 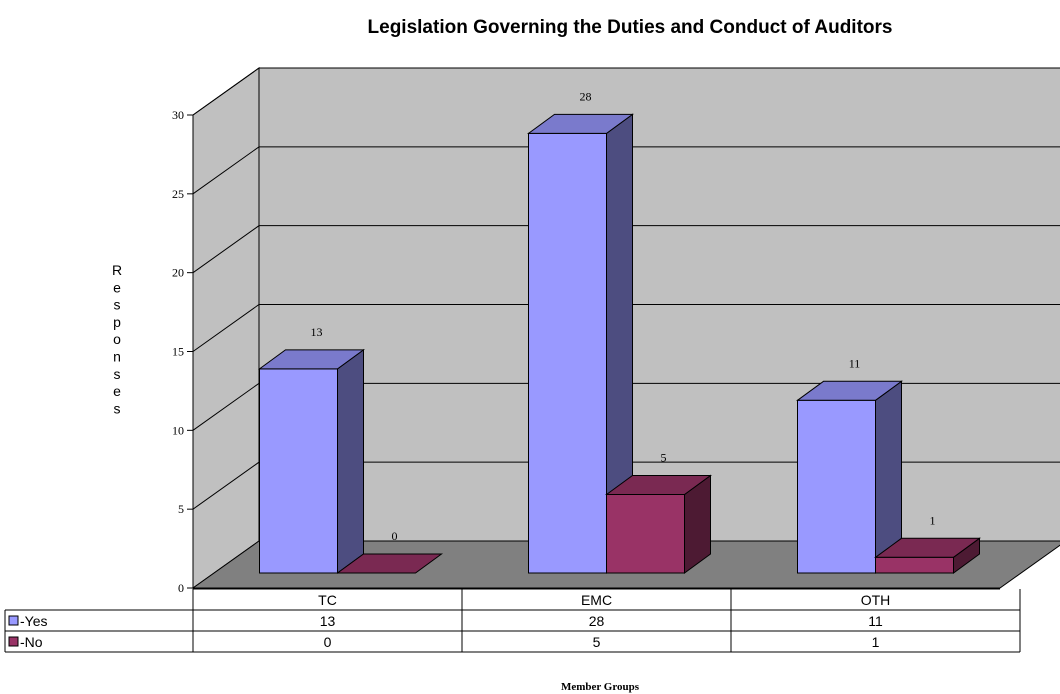 I want to click on data-table: TC EMC OTH -Yes 13 28 11 -No 0 5 1, so click(x=512, y=620).